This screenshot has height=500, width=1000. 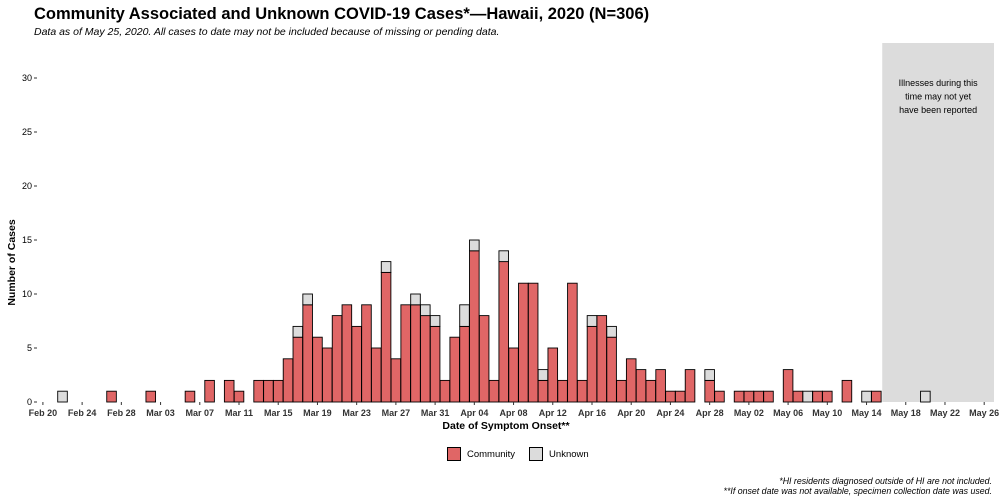 I want to click on x-tick-label: Mar 23, so click(x=356, y=413).